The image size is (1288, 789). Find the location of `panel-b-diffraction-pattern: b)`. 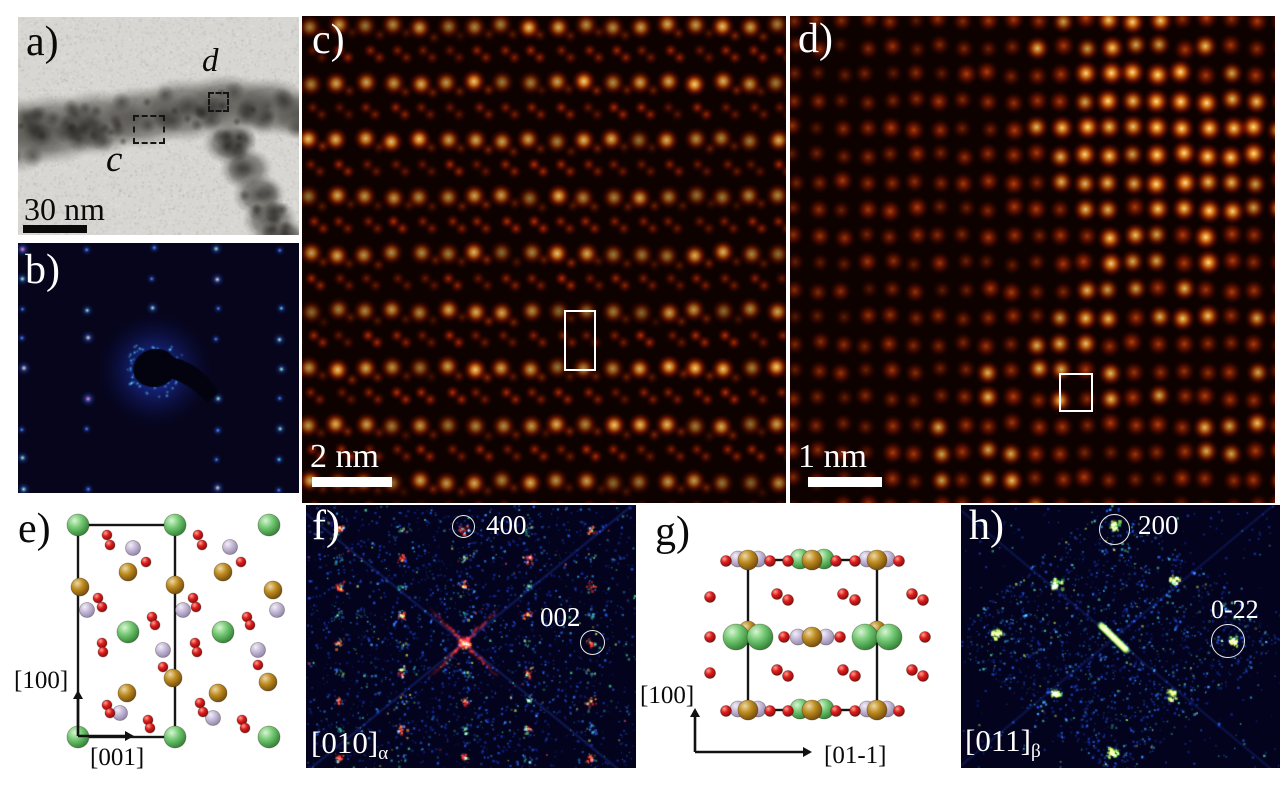

panel-b-diffraction-pattern: b) is located at coordinates (158, 368).